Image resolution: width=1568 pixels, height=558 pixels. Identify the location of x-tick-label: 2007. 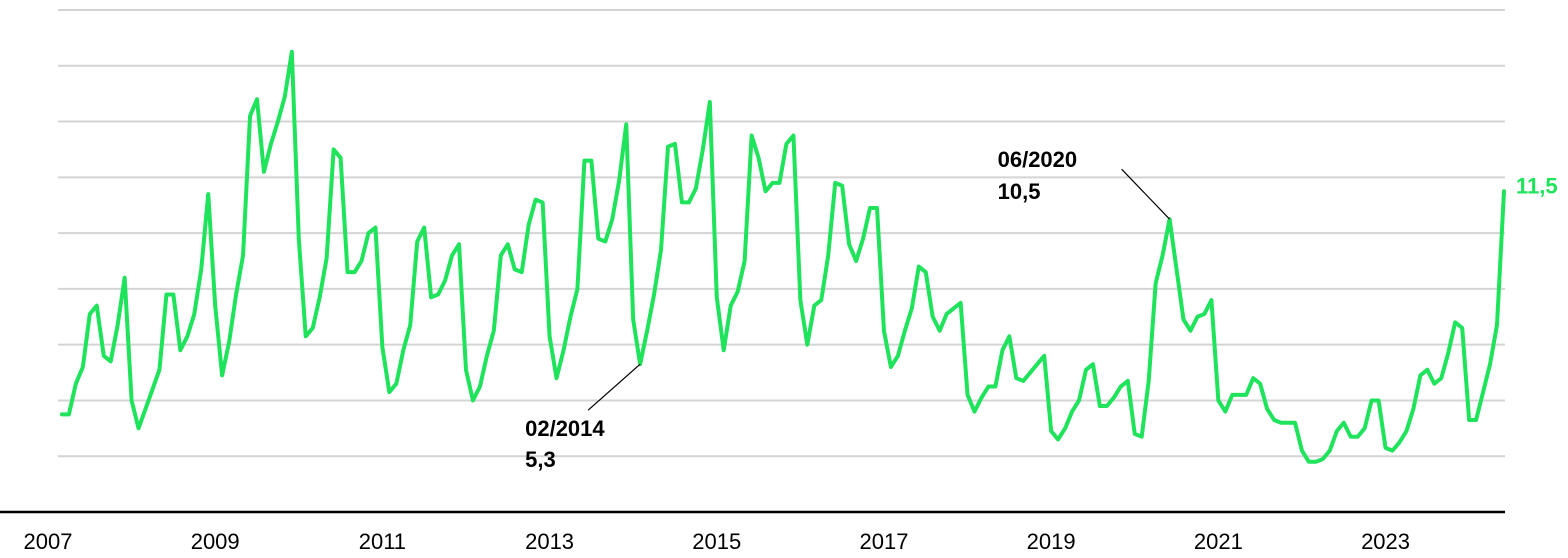
(48, 541).